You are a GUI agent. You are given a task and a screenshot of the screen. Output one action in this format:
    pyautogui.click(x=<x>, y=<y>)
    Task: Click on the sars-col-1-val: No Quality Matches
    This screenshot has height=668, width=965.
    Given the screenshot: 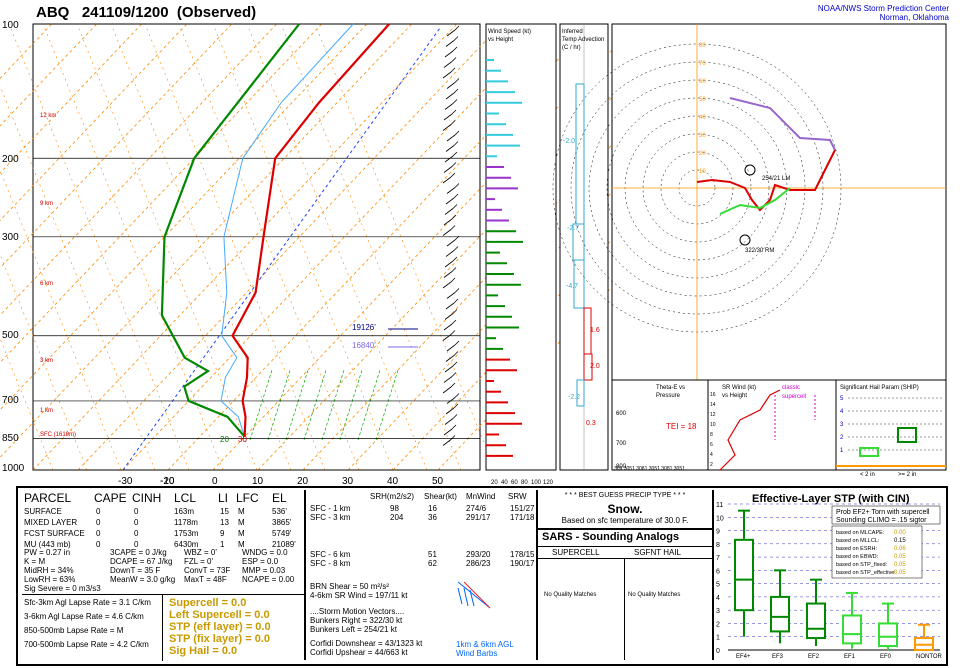 What is the action you would take?
    pyautogui.click(x=570, y=595)
    